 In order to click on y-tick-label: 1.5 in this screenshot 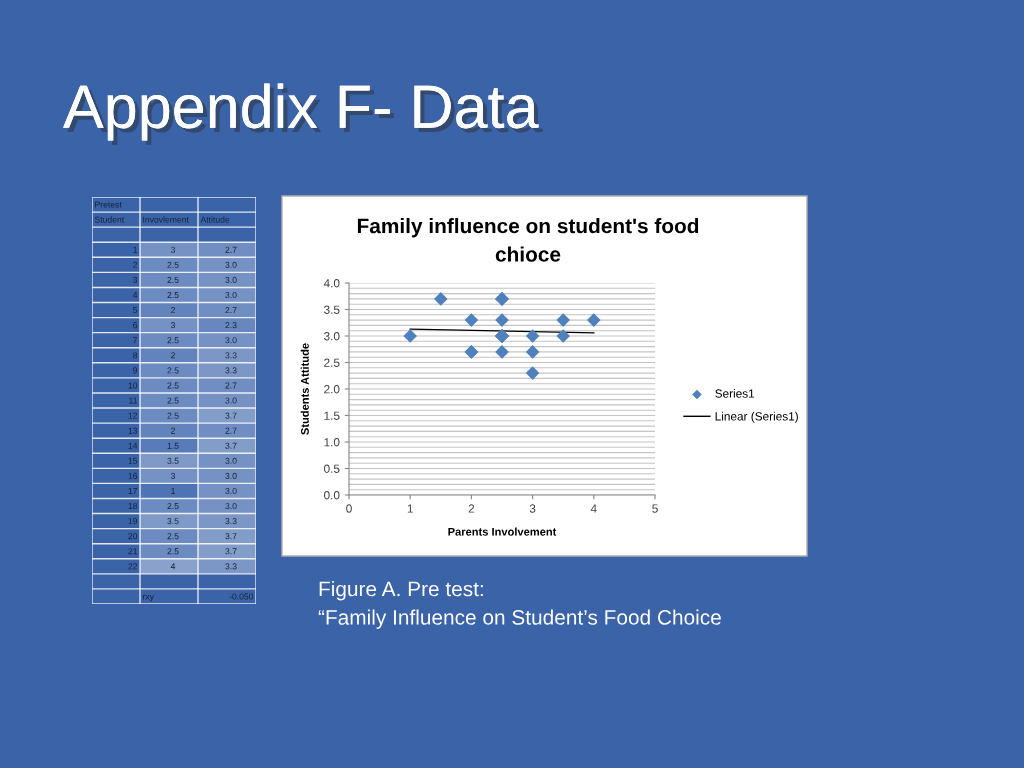, I will do `click(332, 415)`.